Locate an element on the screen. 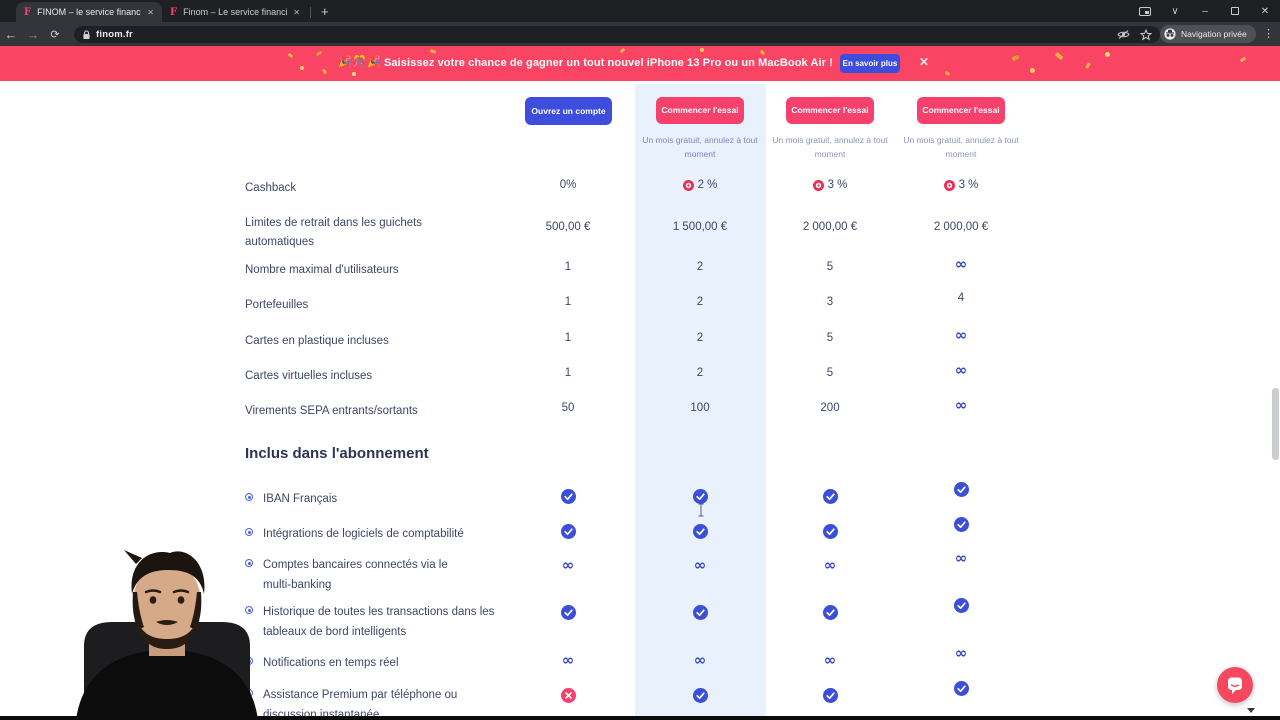 The image size is (1280, 720). minimize-button: – is located at coordinates (1205, 11).